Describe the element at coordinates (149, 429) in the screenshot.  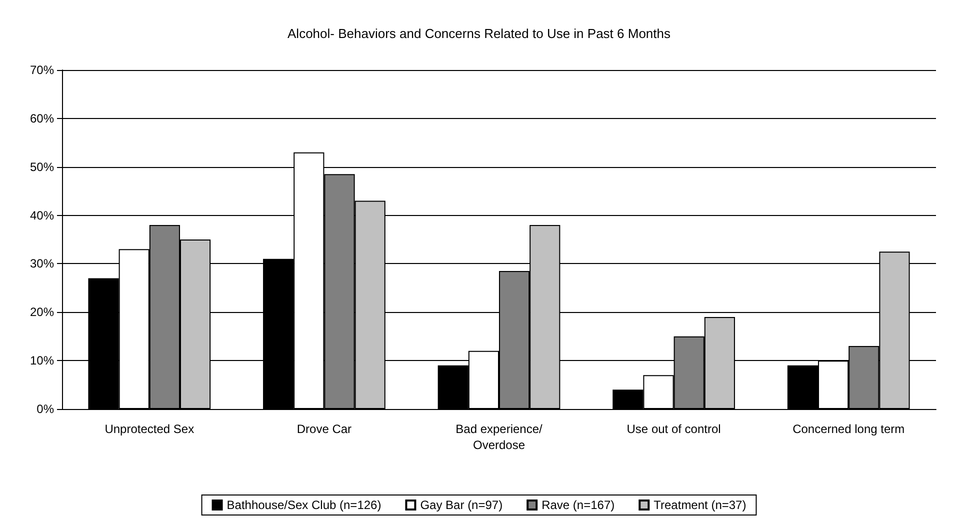
I see `x-tick-label: Unprotected Sex` at that location.